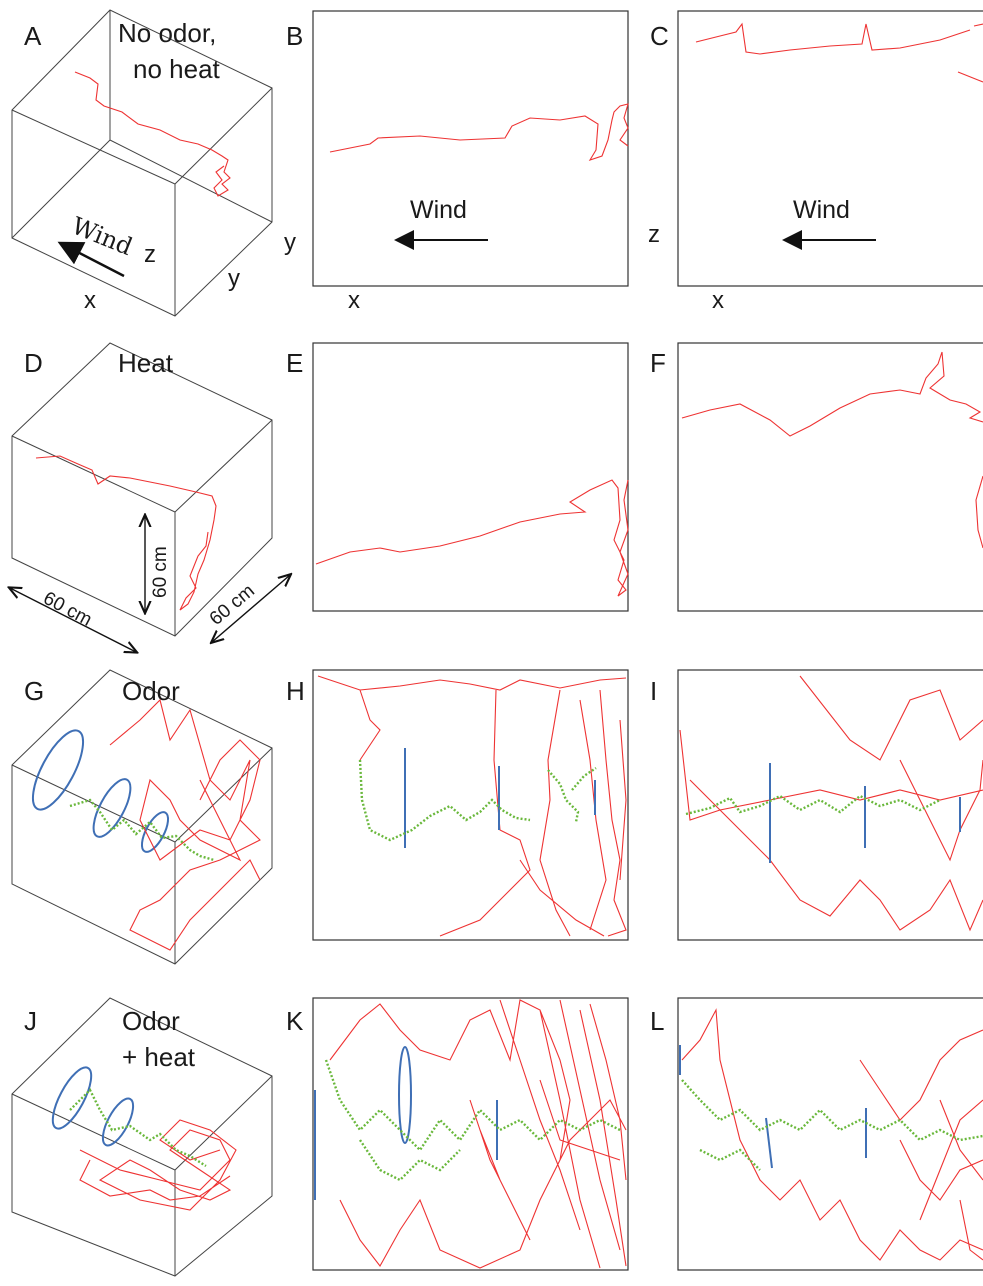 The width and height of the screenshot is (983, 1286). I want to click on dim-arrow-y, so click(251, 608).